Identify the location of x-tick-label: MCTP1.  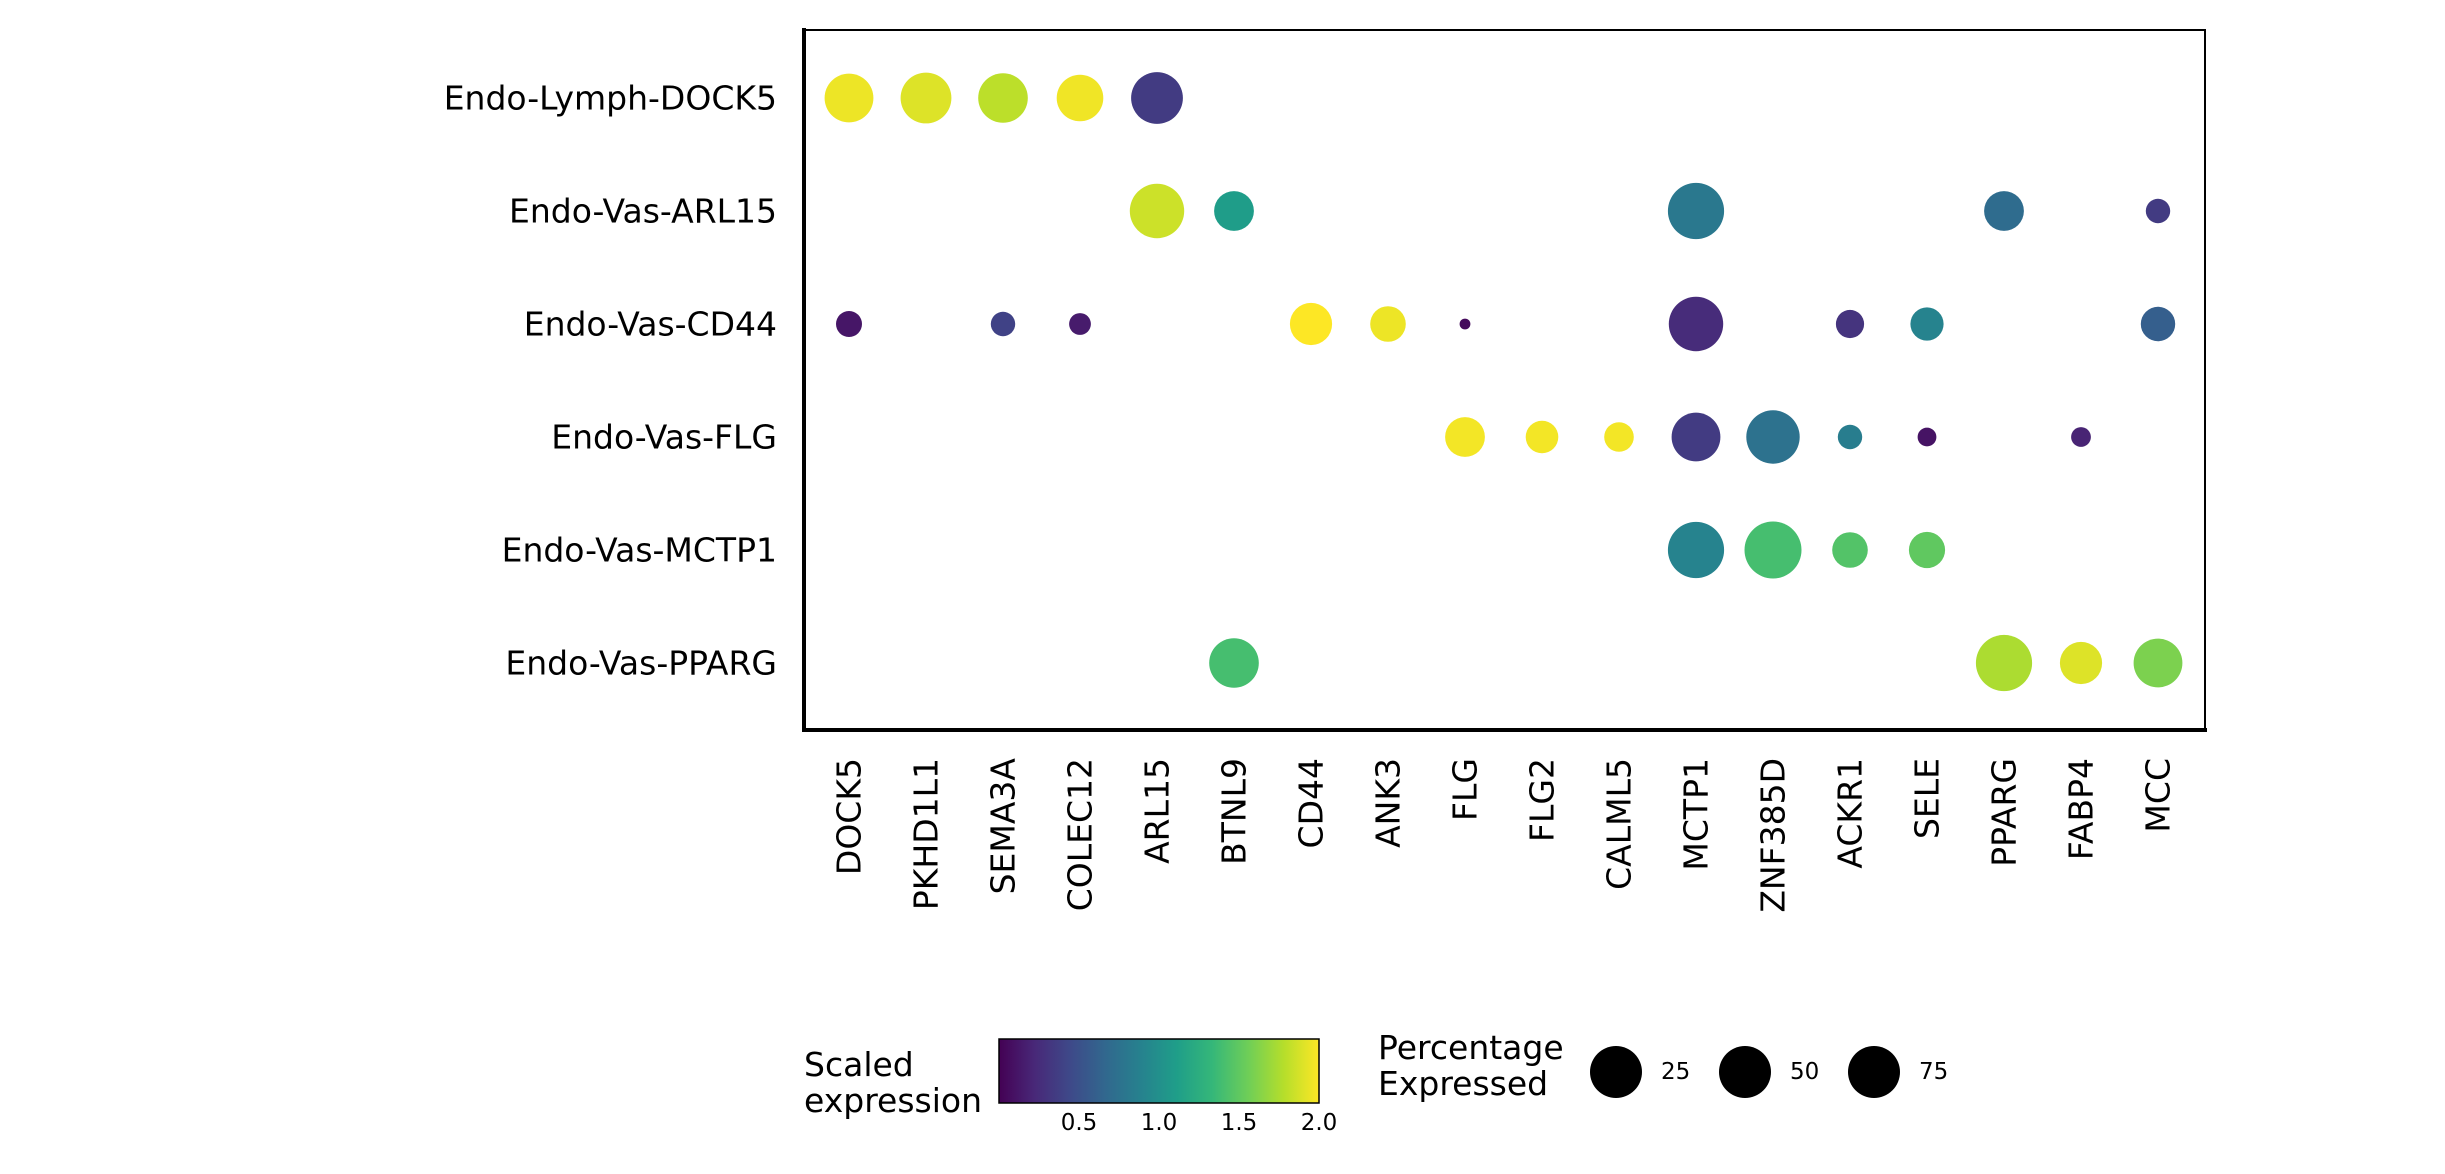
(1696, 814).